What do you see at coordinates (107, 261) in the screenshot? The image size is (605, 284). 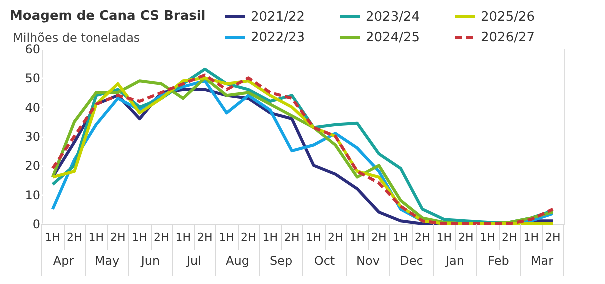 I see `text: May` at bounding box center [107, 261].